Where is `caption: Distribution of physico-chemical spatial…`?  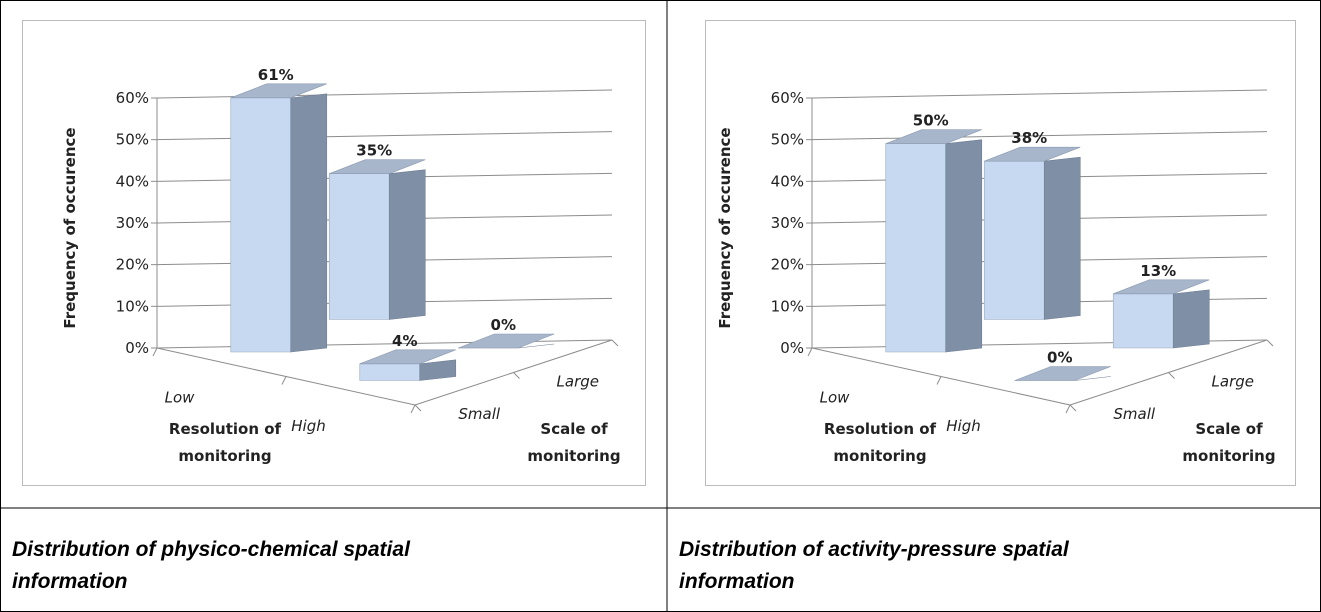 caption: Distribution of physico-chemical spatial… is located at coordinates (211, 565).